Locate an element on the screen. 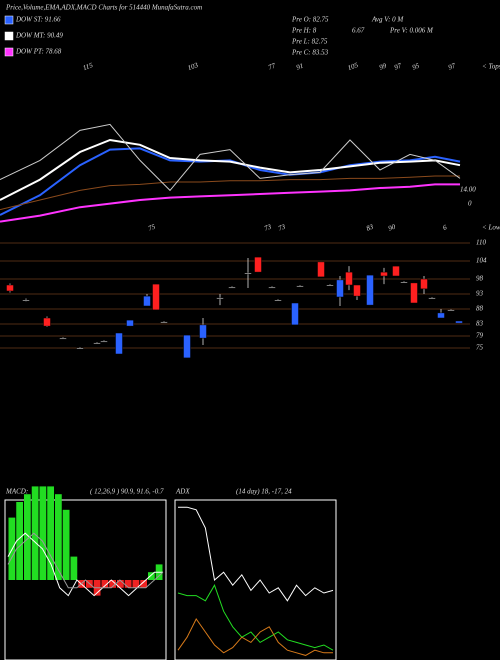 Image resolution: width=500 pixels, height=660 pixels. panel-subtitle: ( 12,26,9 ) 90.9, 91.6, -0.7 is located at coordinates (127, 492).